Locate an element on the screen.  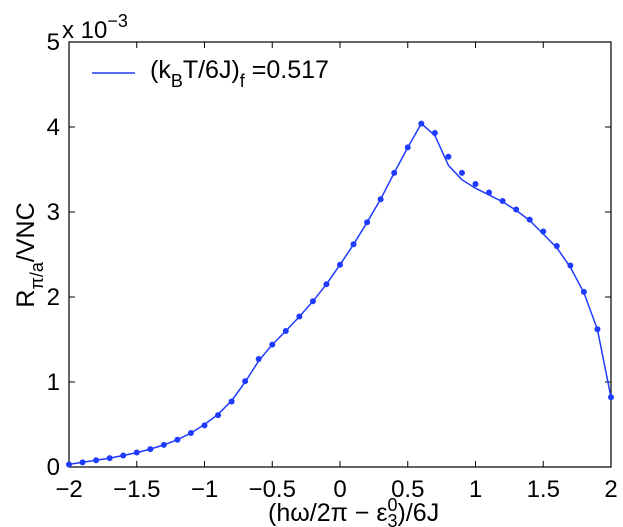
legend-label-mid: T/6J) is located at coordinates (211, 70).